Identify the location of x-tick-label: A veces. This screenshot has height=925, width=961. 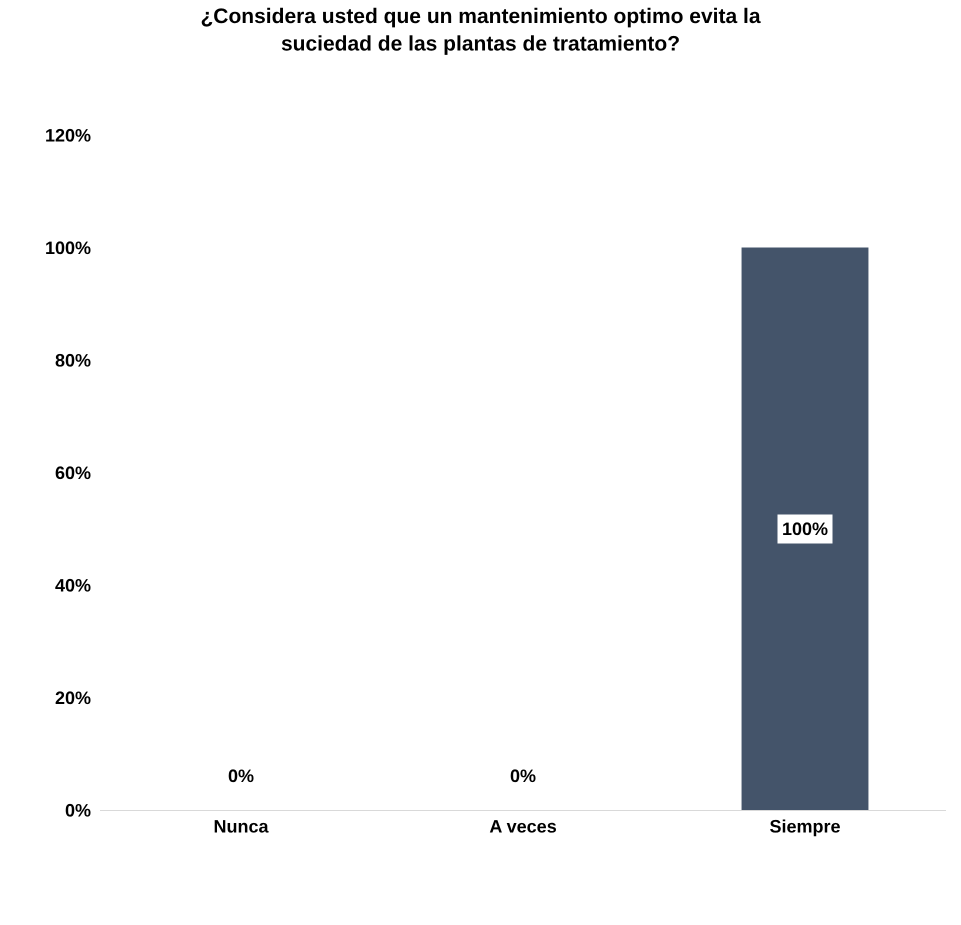
(523, 826).